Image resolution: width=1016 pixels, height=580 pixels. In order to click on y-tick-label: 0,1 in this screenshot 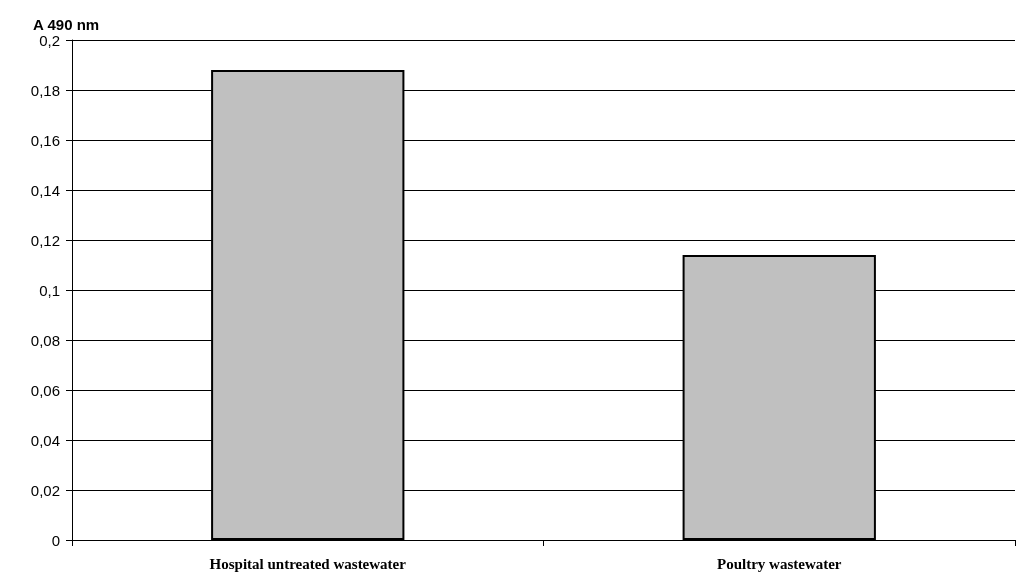, I will do `click(49, 290)`.